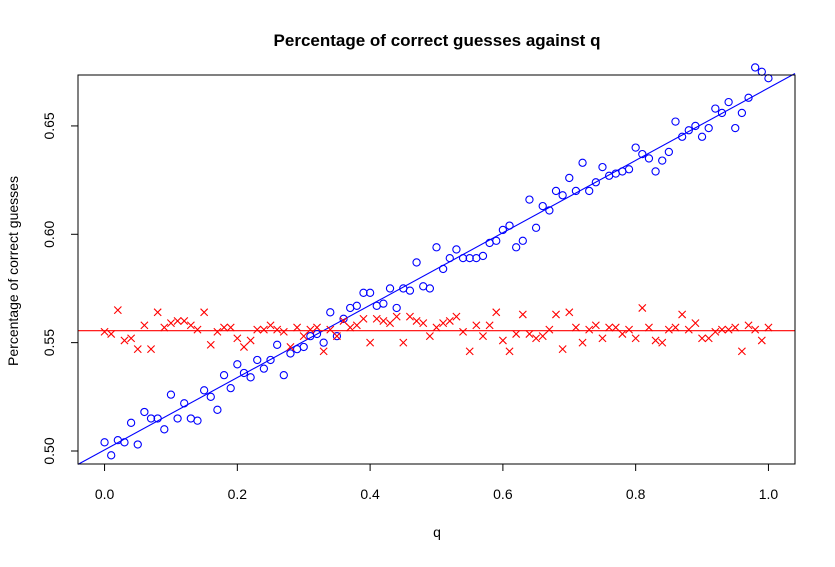 This screenshot has height=567, width=835. Describe the element at coordinates (437, 40) in the screenshot. I see `chart-title: Percentage of correct guesses against q` at that location.